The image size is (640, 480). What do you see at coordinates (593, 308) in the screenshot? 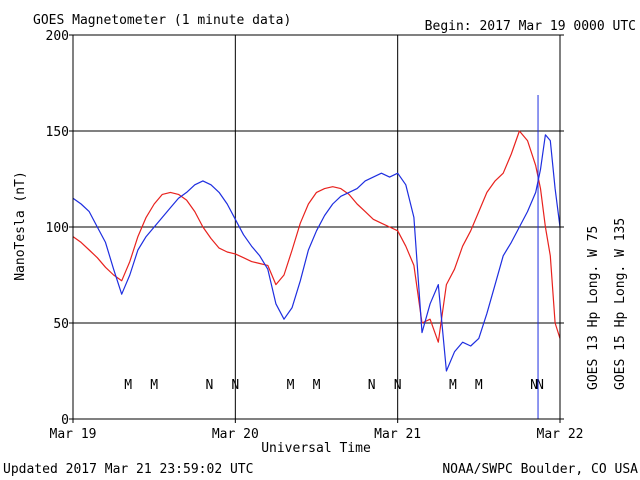
I see `legend-goes13: GOES 13 Hp Long. W 75` at bounding box center [593, 308].